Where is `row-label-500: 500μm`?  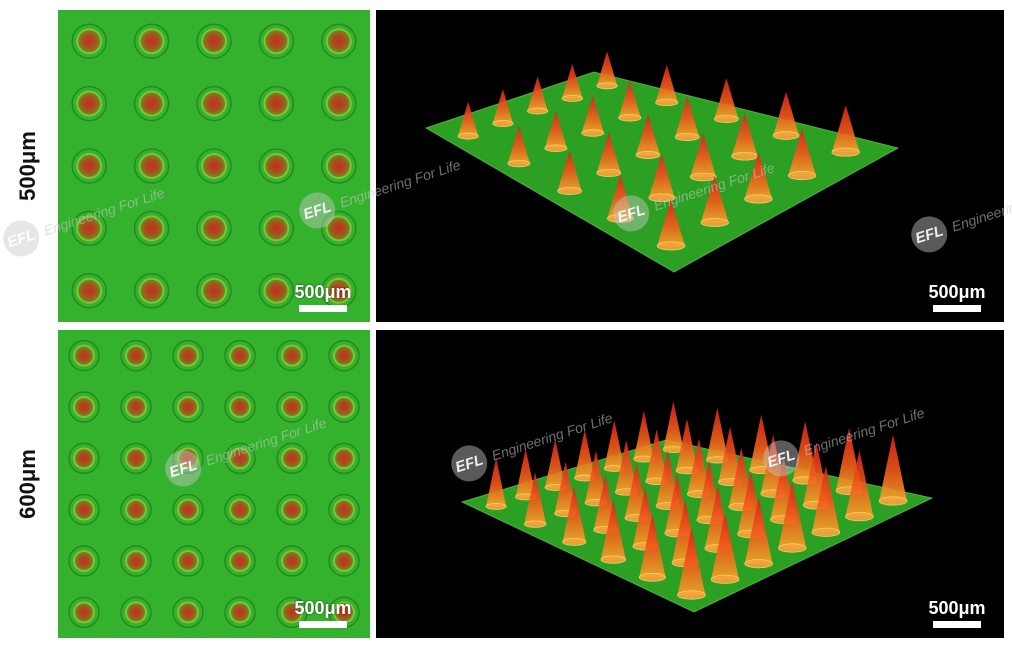
row-label-500: 500μm is located at coordinates (28, 166).